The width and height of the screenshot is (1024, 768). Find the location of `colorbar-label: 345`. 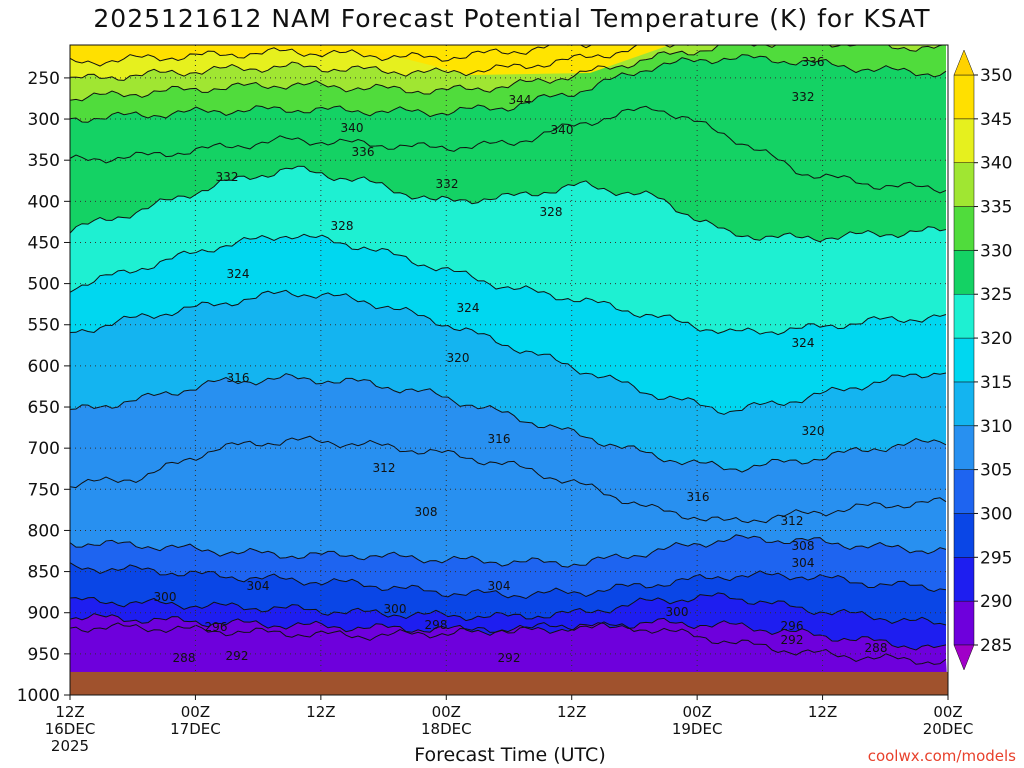

colorbar-label: 345 is located at coordinates (996, 120).